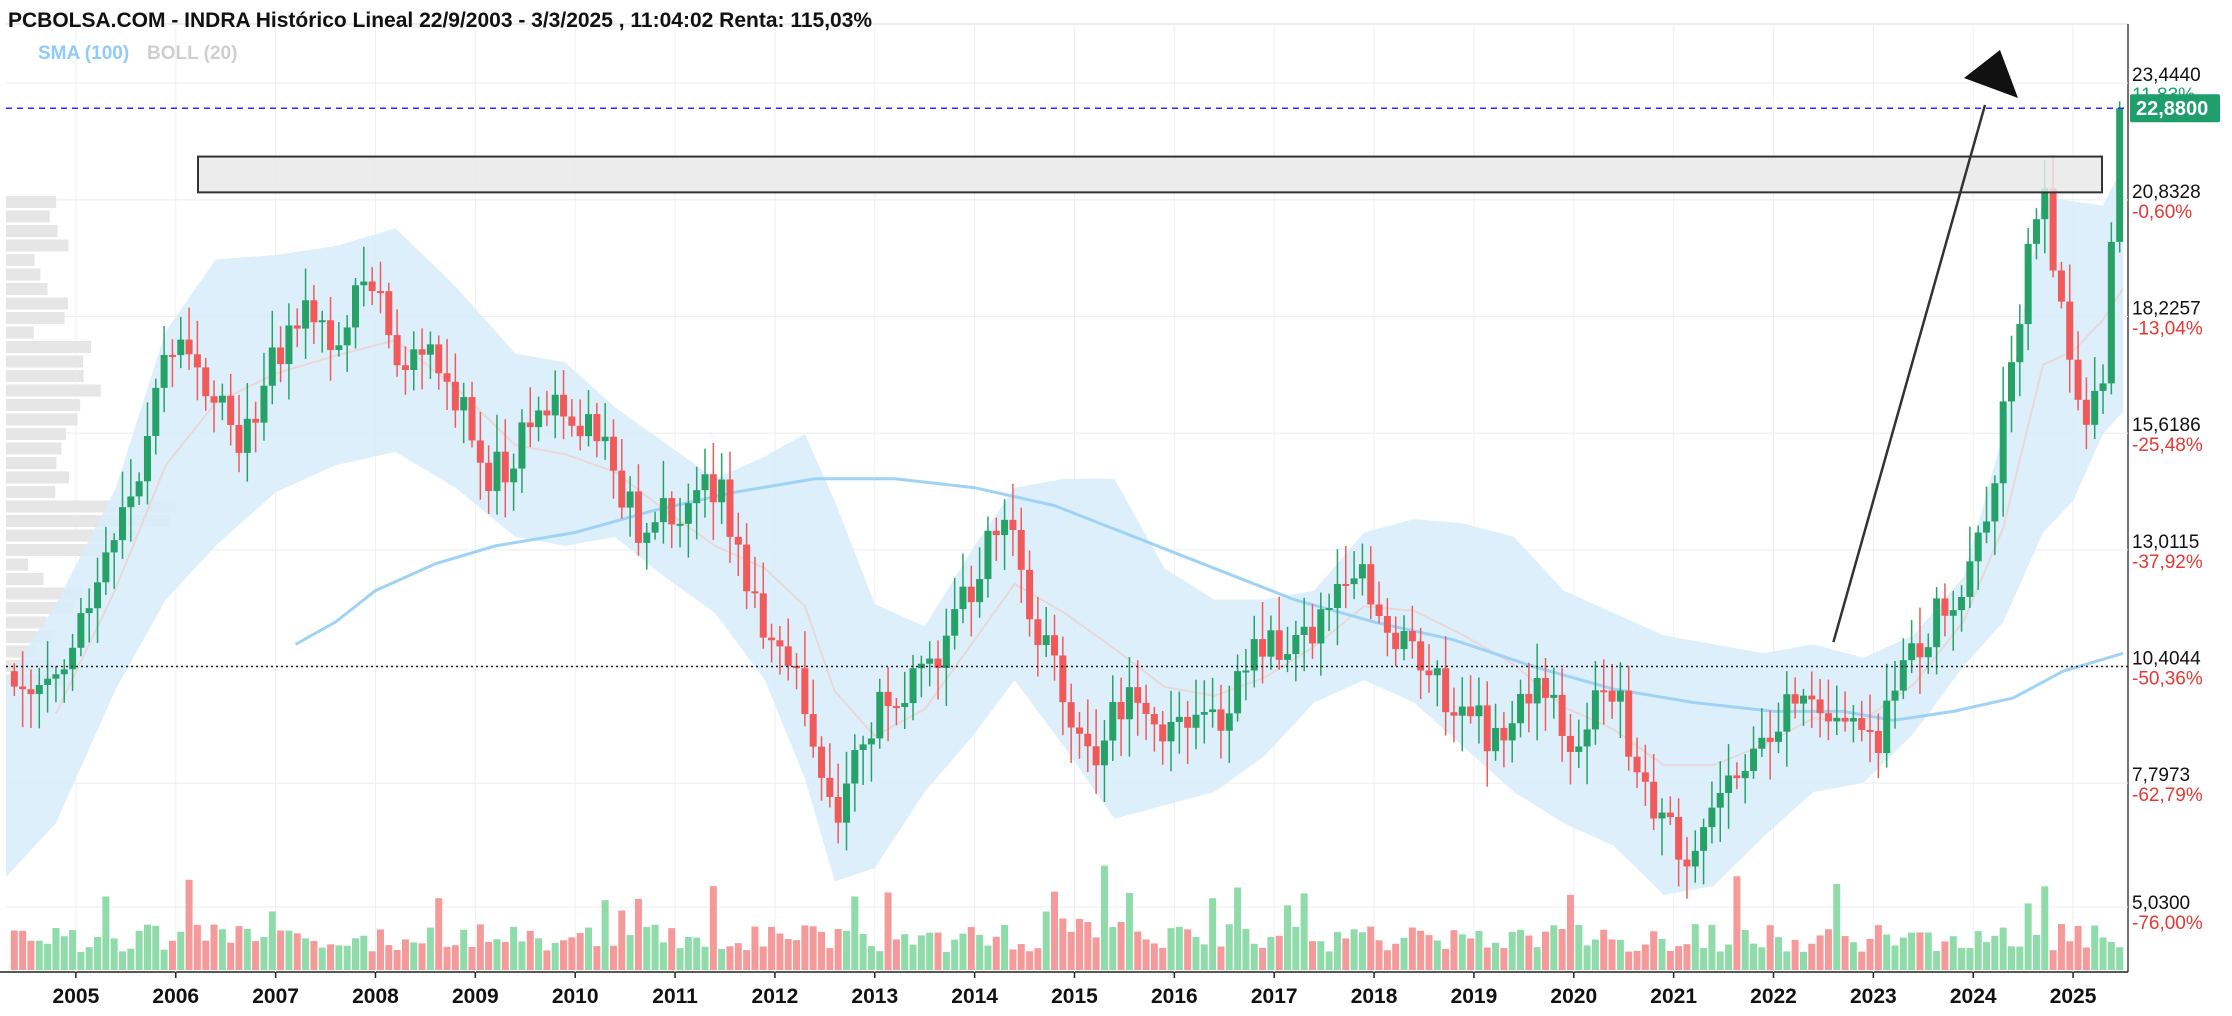  What do you see at coordinates (2161, 903) in the screenshot?
I see `y-tick-value: 5,0300` at bounding box center [2161, 903].